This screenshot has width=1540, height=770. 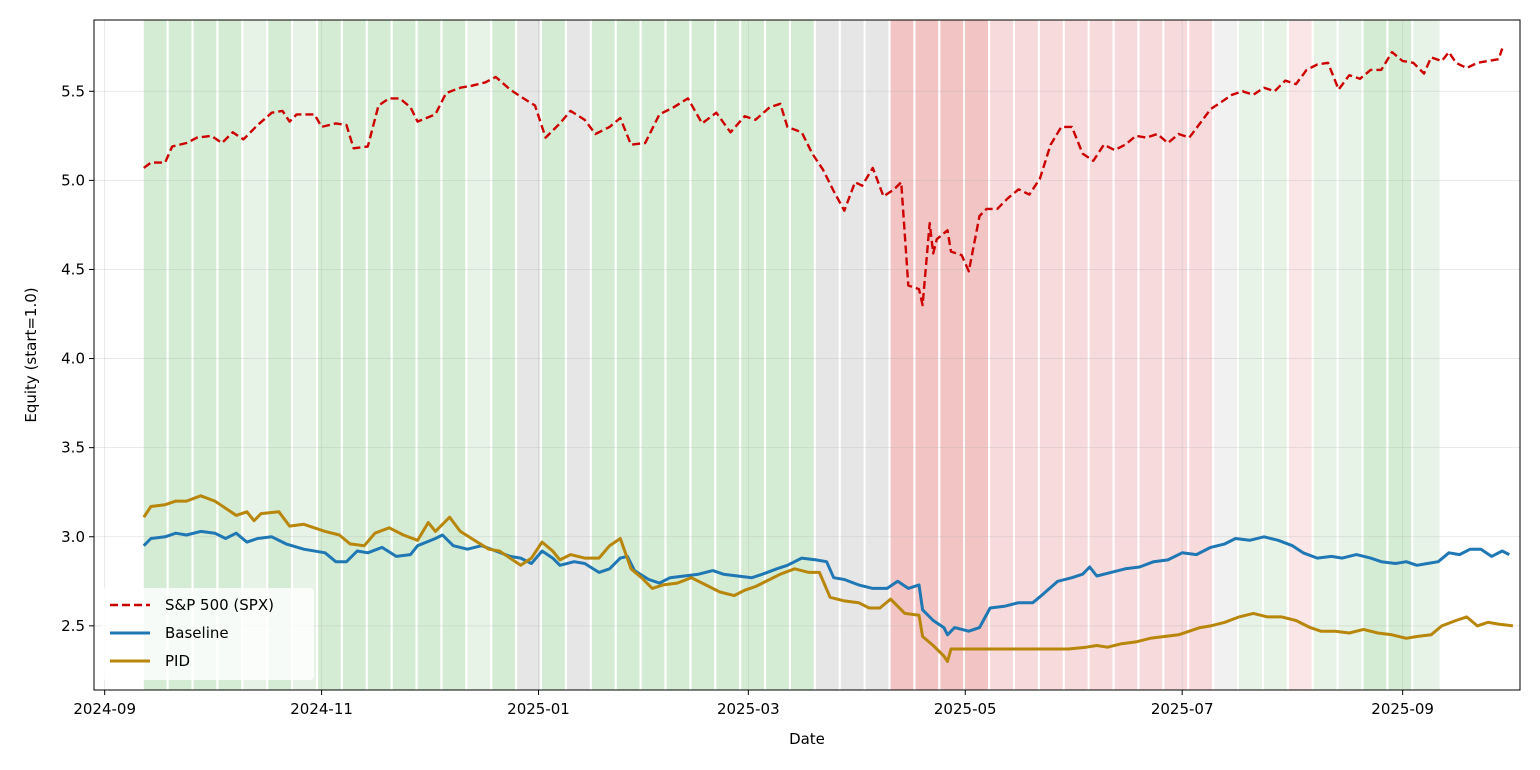 What do you see at coordinates (73, 537) in the screenshot?
I see `y-tick-label-1: 3.0` at bounding box center [73, 537].